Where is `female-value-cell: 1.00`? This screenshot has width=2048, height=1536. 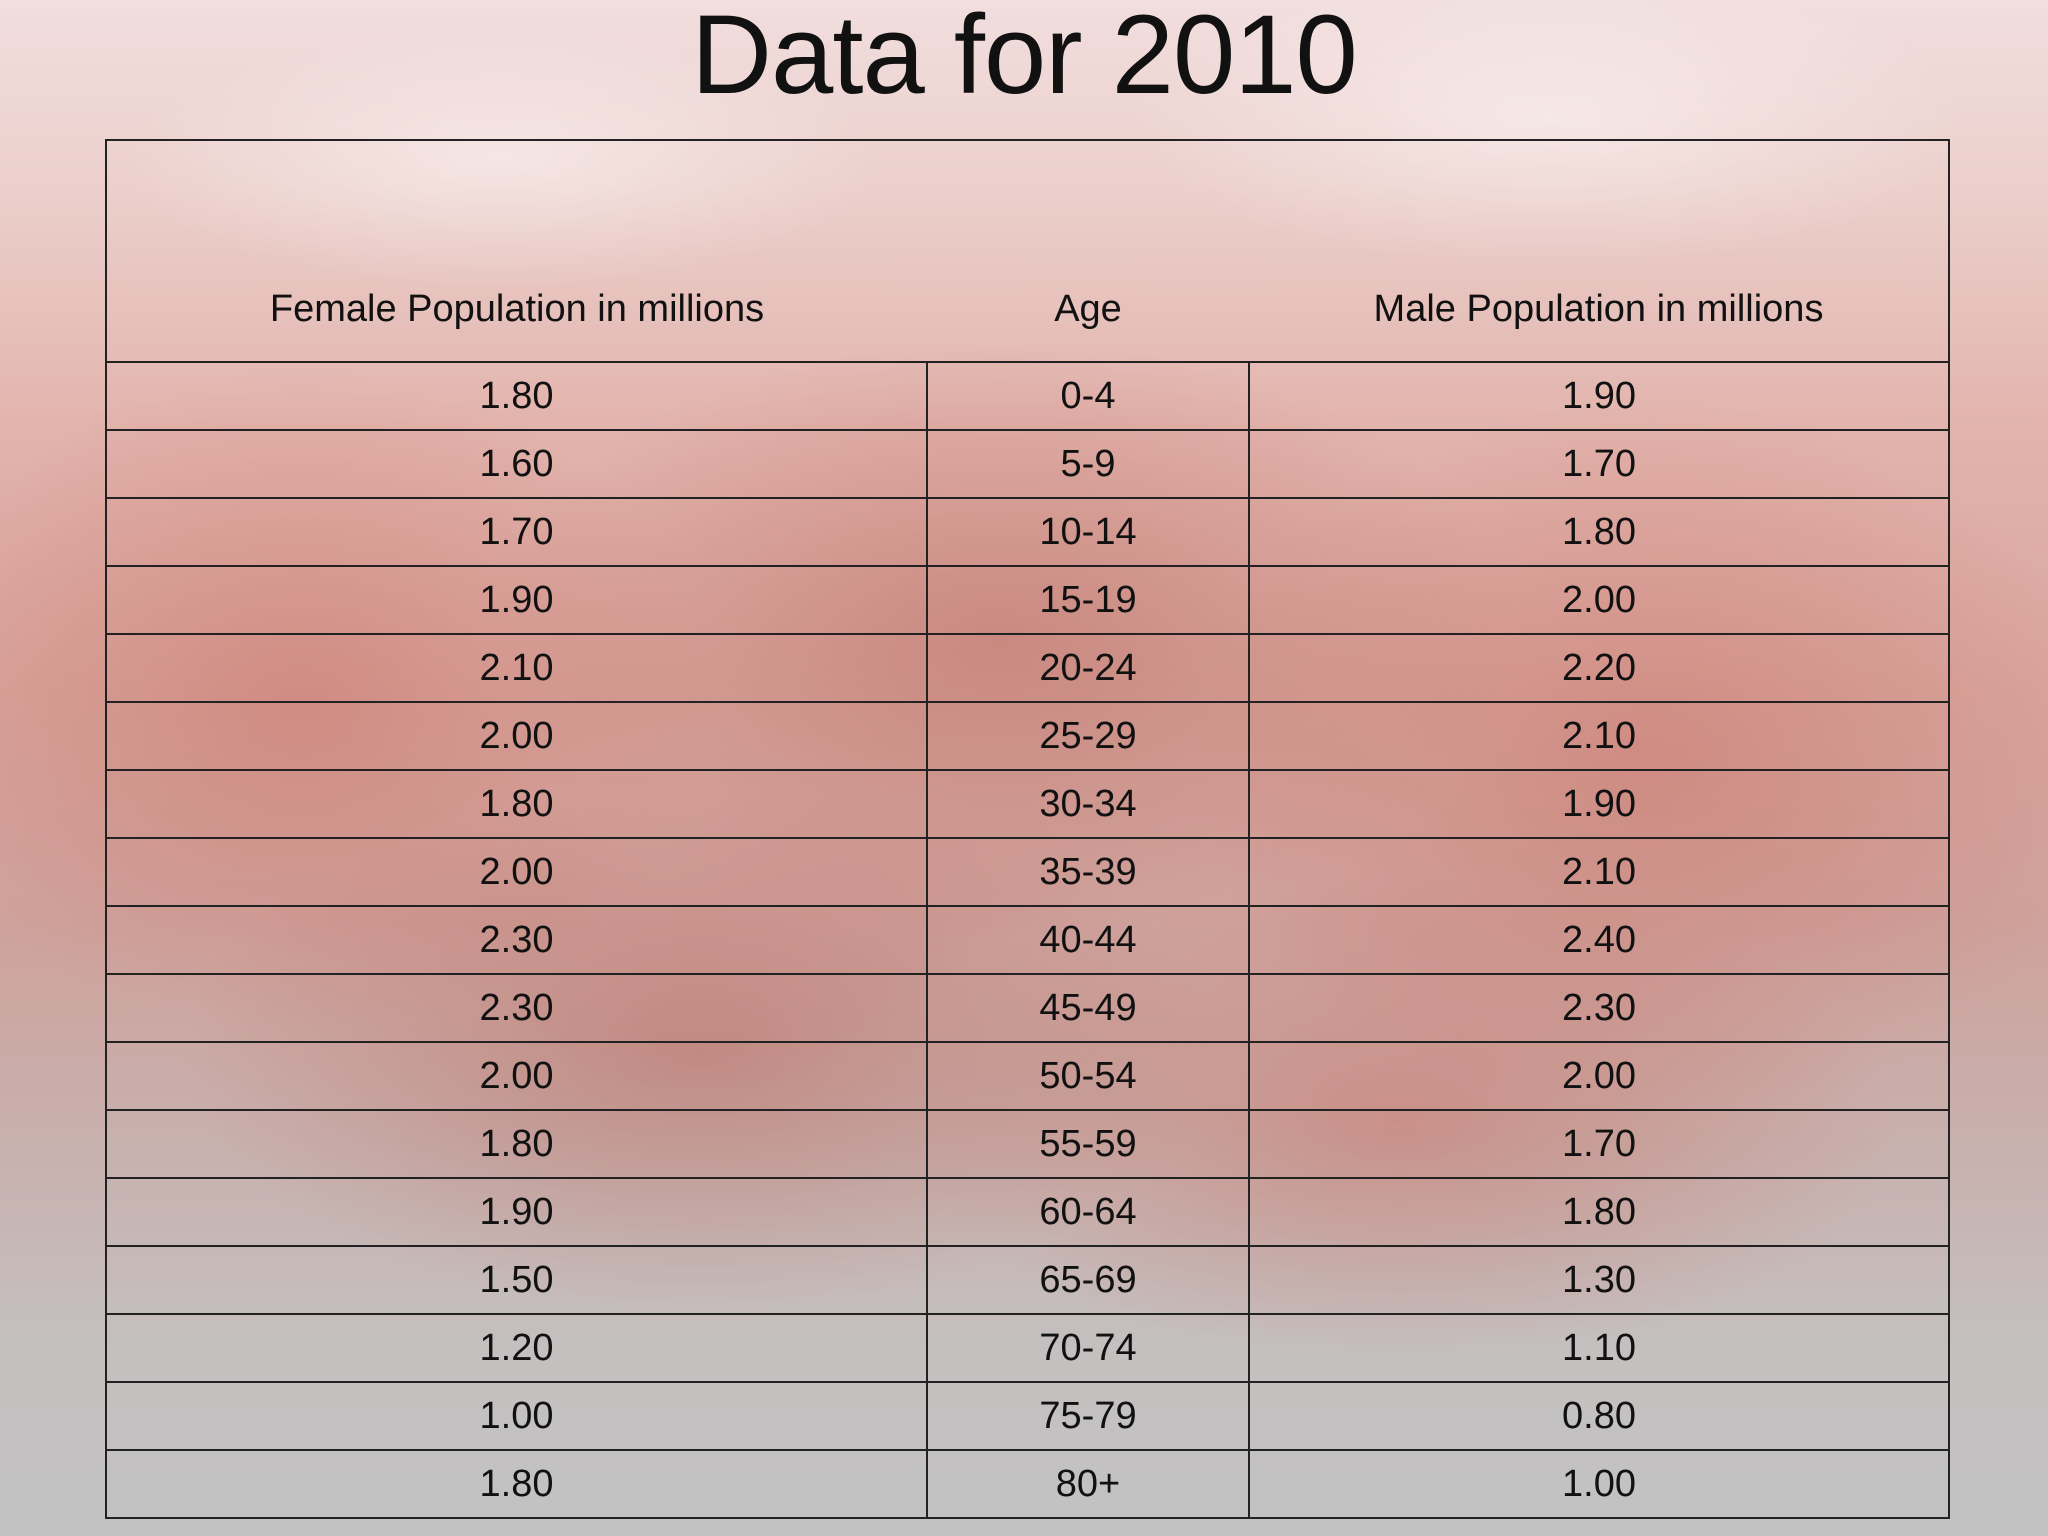
female-value-cell: 1.00 is located at coordinates (516, 1416).